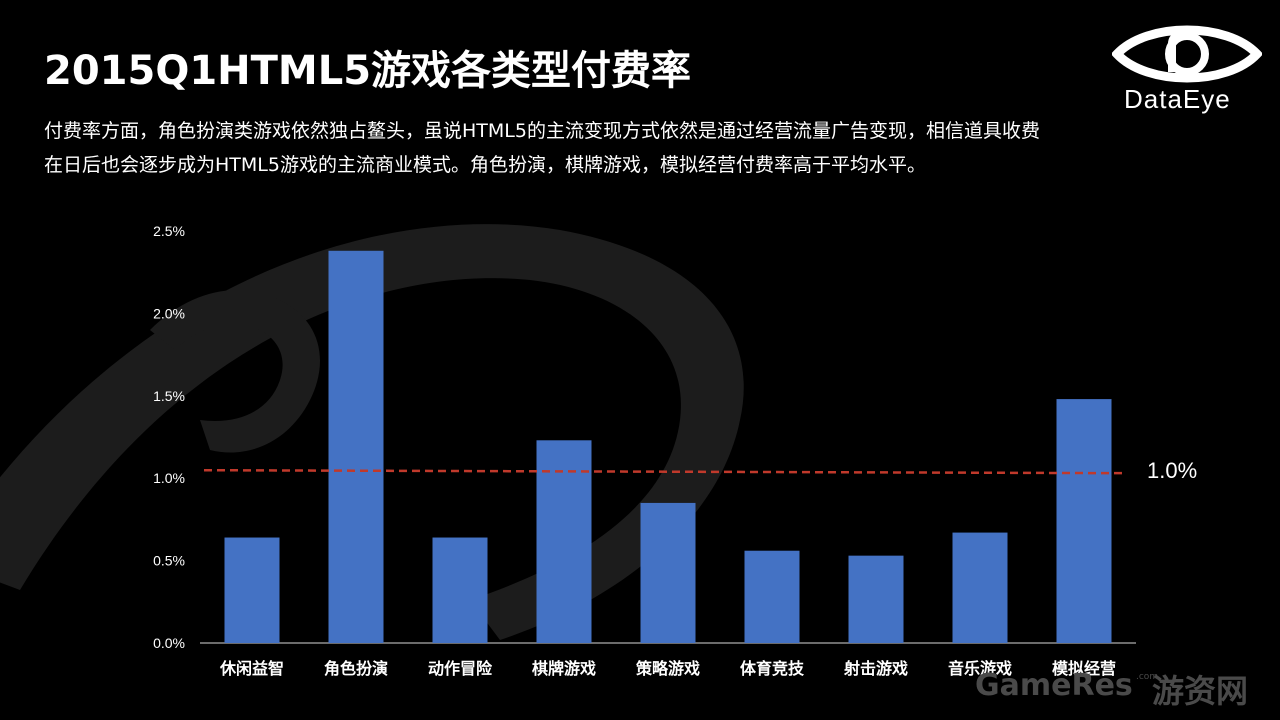 The height and width of the screenshot is (720, 1280). What do you see at coordinates (368, 71) in the screenshot?
I see `page-title: 2015Q1HTML5游戏各类型付费率` at bounding box center [368, 71].